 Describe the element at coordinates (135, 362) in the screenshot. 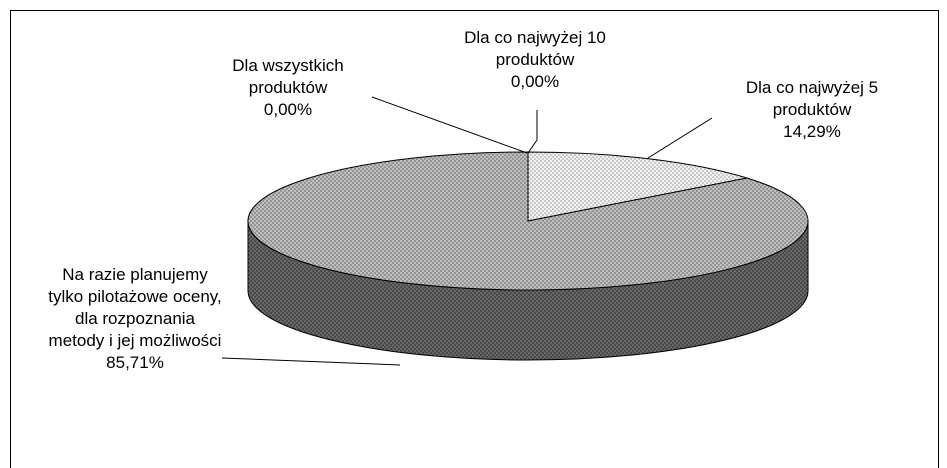

I see `label-value: 85,71%` at that location.